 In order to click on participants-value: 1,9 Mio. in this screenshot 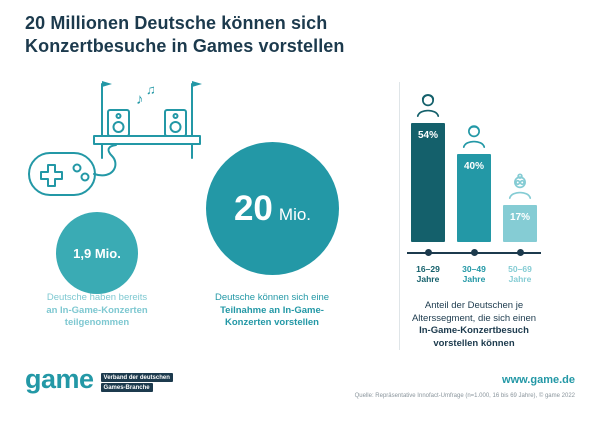, I will do `click(97, 253)`.